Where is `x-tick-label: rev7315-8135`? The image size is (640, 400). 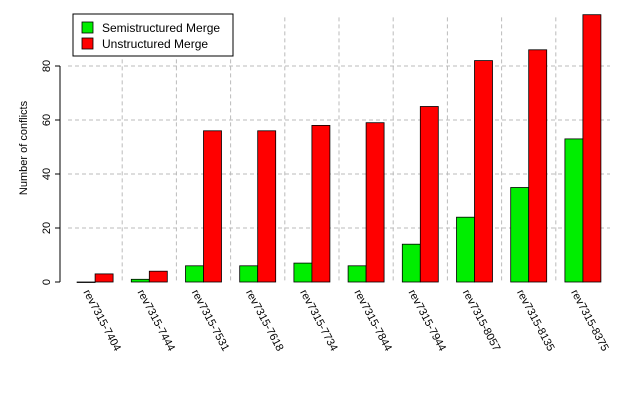 x-tick-label: rev7315-8135 is located at coordinates (535, 321).